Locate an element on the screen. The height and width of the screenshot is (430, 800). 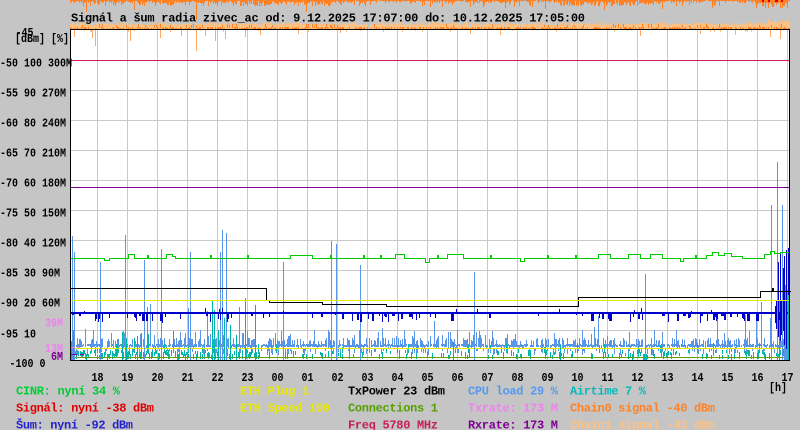
svg-text: -60 80 240M is located at coordinates (33, 124).